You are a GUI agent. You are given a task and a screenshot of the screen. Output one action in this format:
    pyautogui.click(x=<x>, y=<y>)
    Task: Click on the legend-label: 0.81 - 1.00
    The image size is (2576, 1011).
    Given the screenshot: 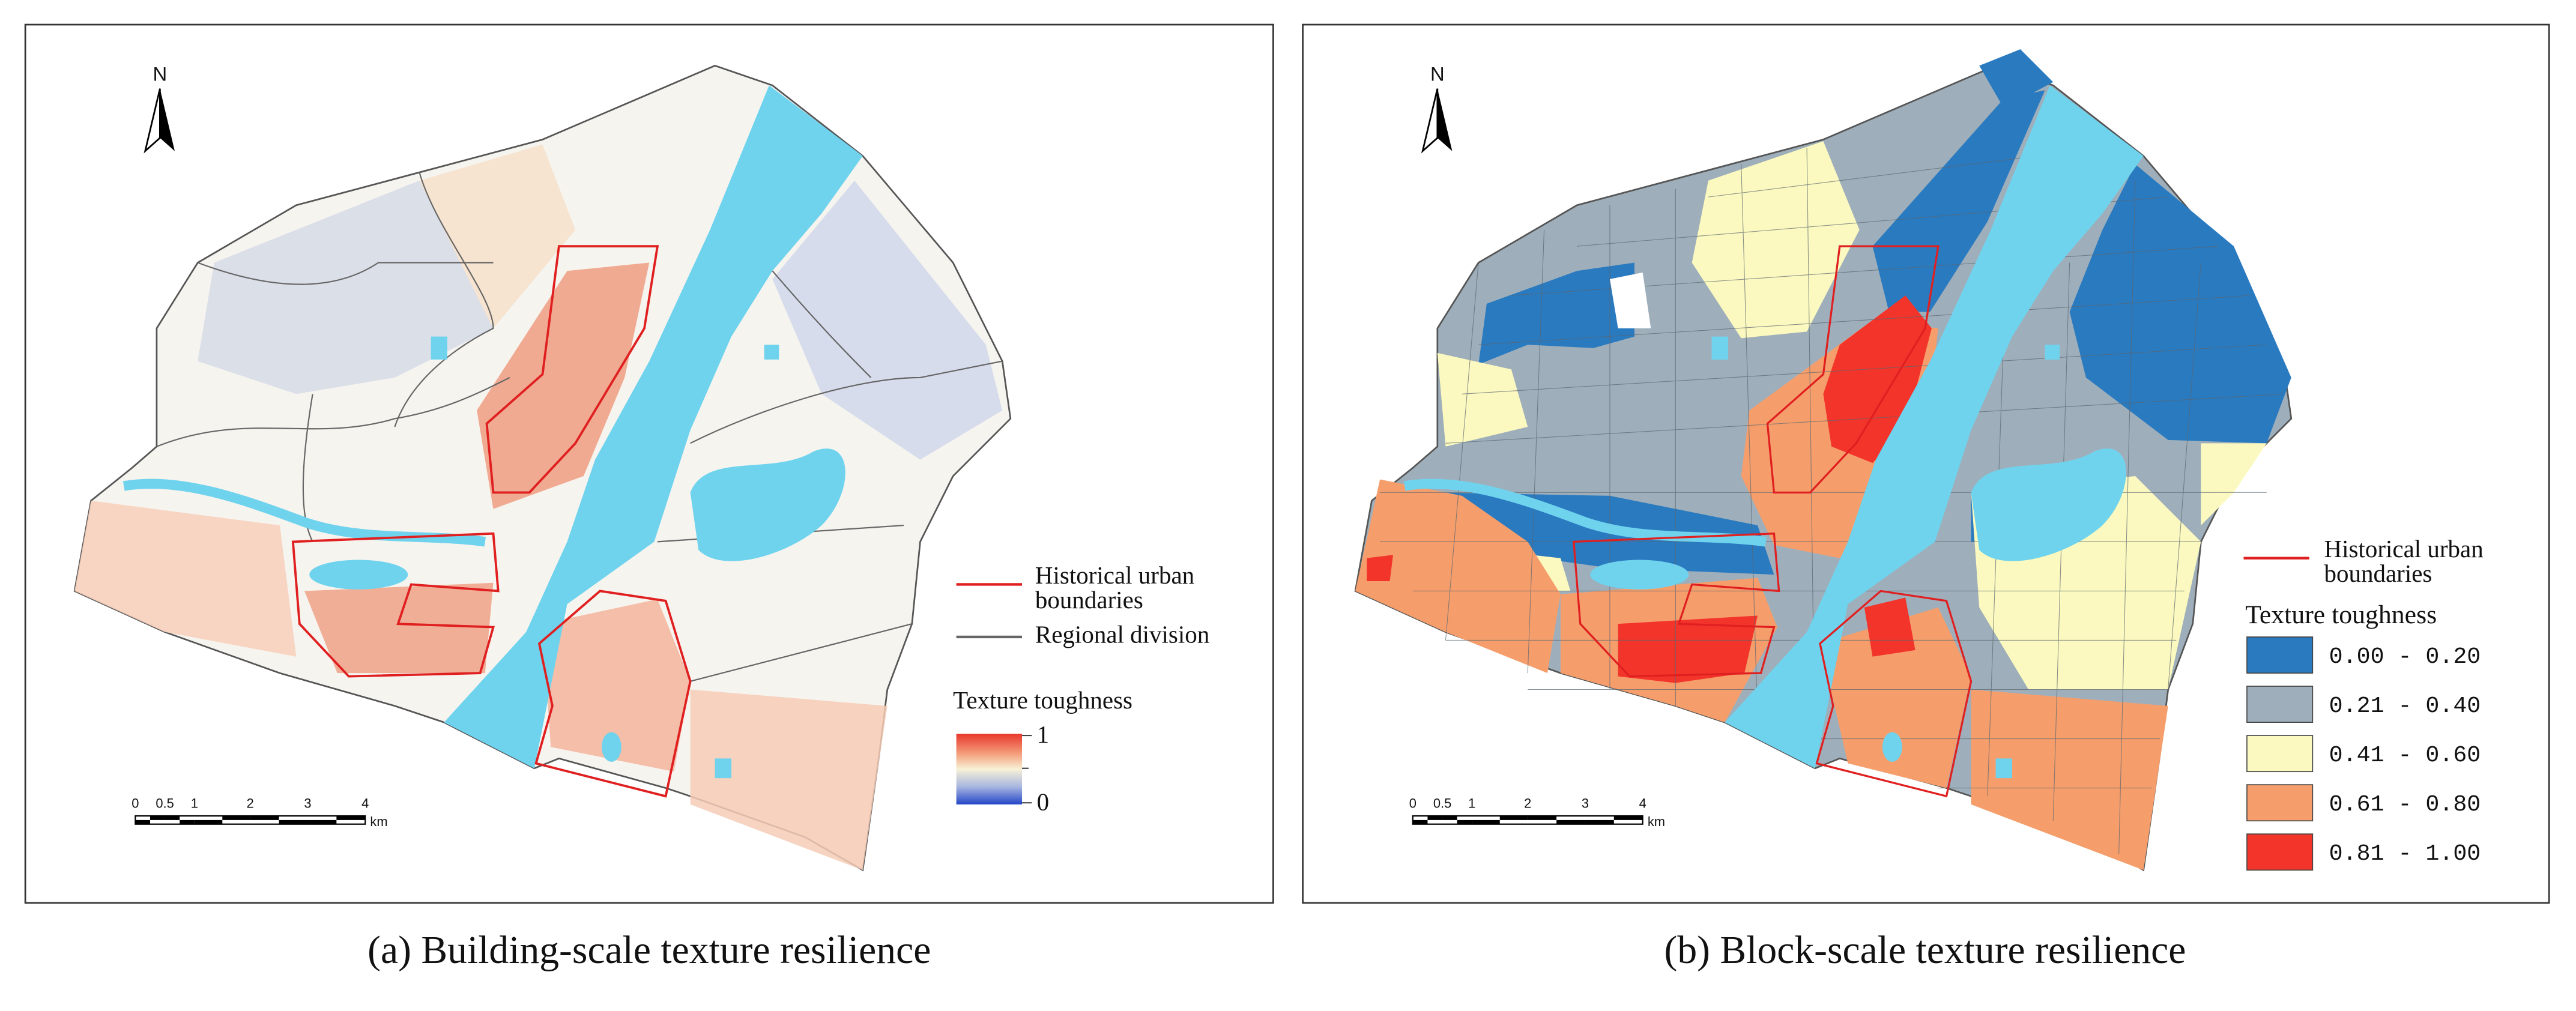 What is the action you would take?
    pyautogui.click(x=2405, y=854)
    